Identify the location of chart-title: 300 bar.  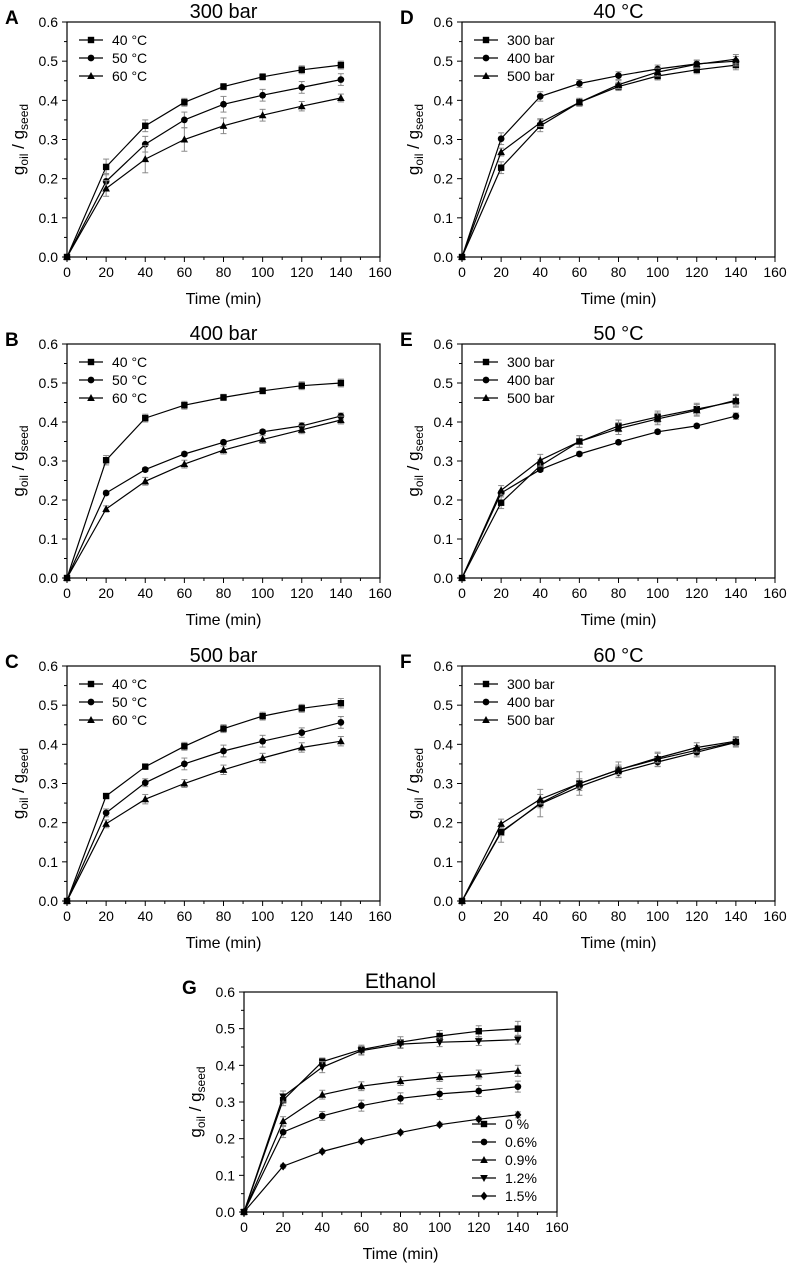
(224, 12).